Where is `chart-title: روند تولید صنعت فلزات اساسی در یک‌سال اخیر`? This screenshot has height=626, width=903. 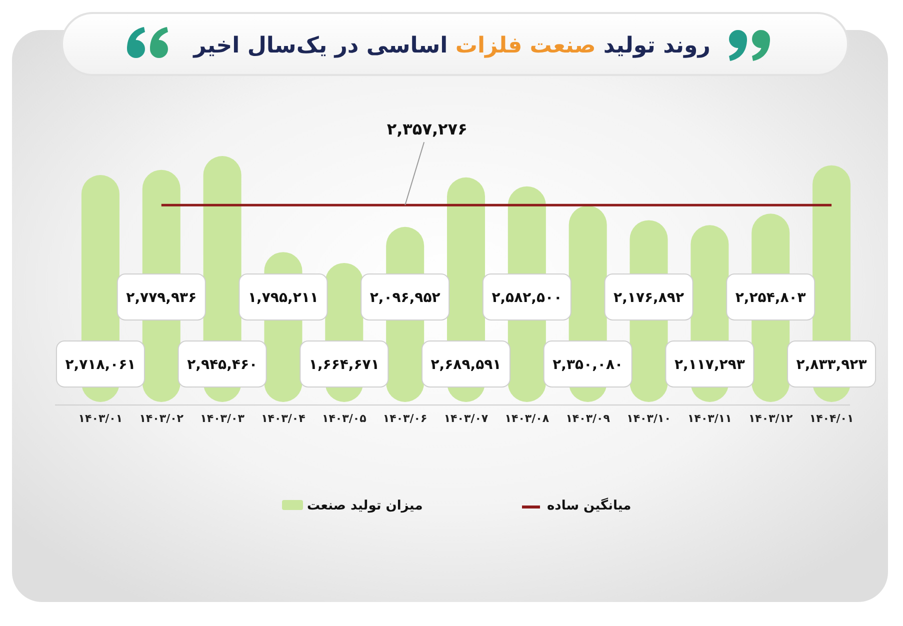 chart-title: روند تولید صنعت فلزات اساسی در یک‌سال اخیر is located at coordinates (451, 46).